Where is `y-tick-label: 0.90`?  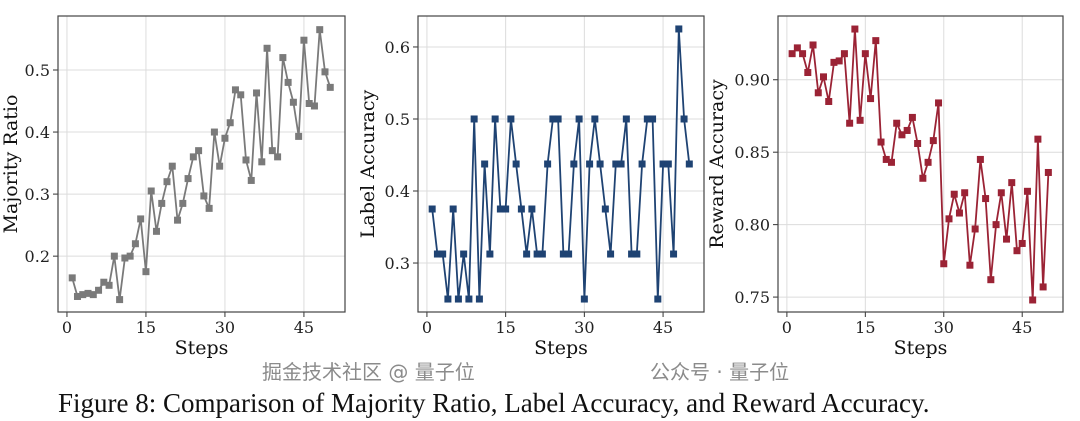
y-tick-label: 0.90 is located at coordinates (752, 80).